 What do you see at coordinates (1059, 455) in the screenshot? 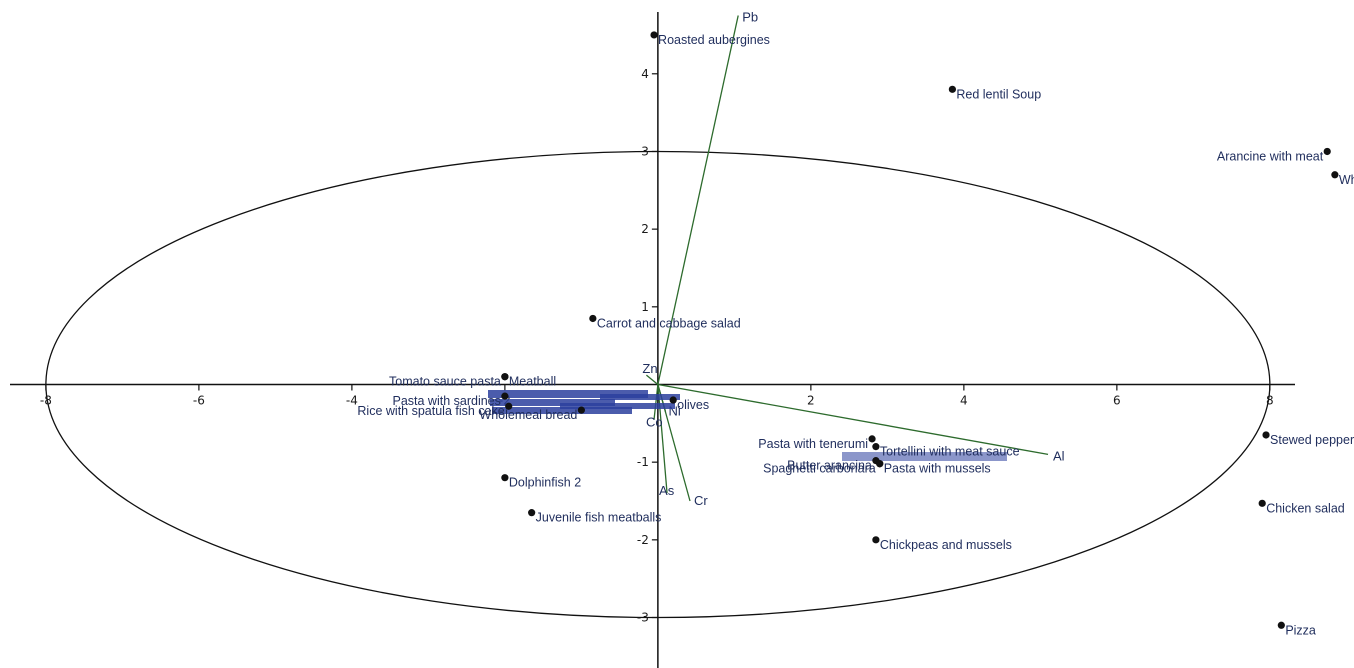
I see `vector-label: Al` at bounding box center [1059, 455].